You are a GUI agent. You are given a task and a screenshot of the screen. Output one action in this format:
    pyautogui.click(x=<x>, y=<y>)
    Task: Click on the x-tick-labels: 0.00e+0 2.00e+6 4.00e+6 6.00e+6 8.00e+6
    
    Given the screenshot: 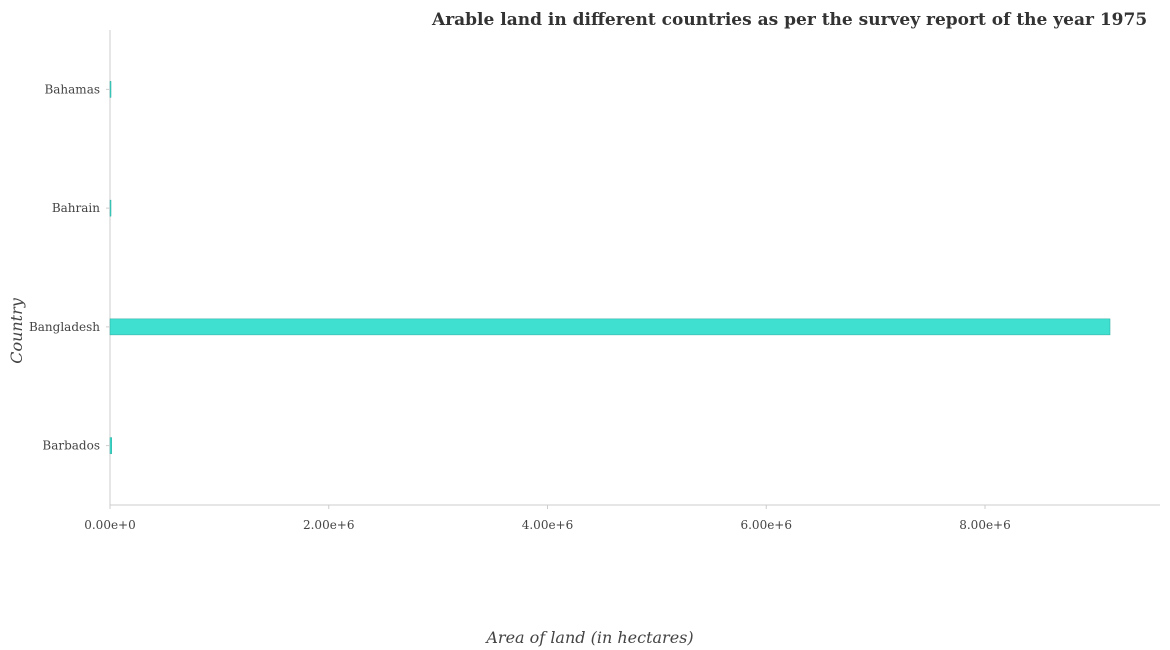 What is the action you would take?
    pyautogui.click(x=547, y=518)
    